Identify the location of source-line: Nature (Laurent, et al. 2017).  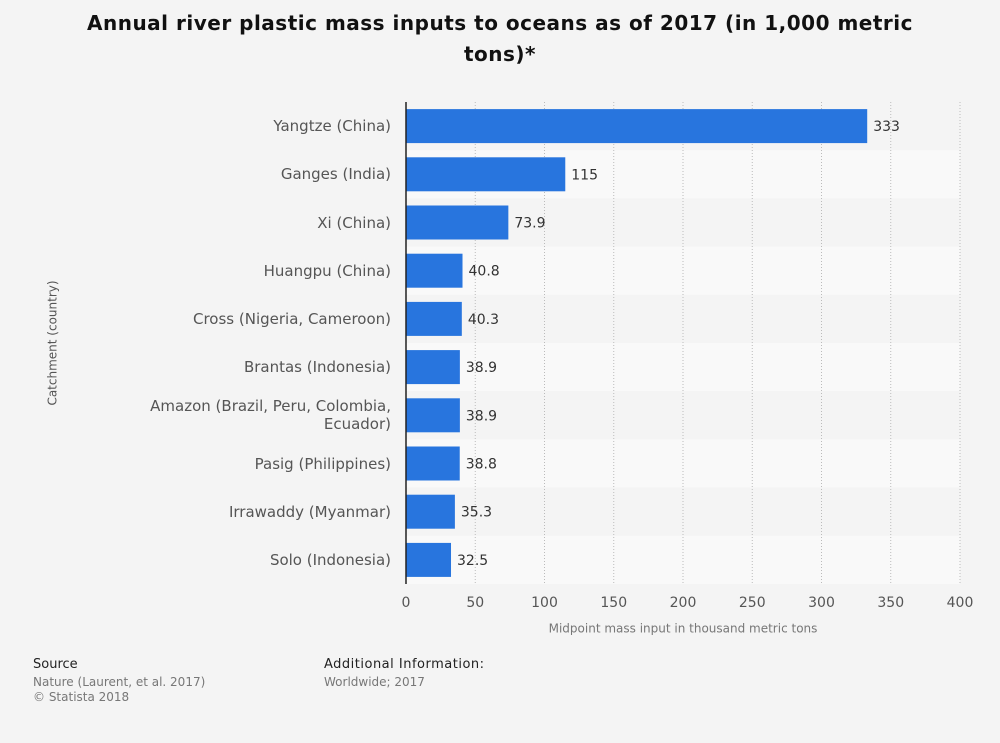
(119, 682).